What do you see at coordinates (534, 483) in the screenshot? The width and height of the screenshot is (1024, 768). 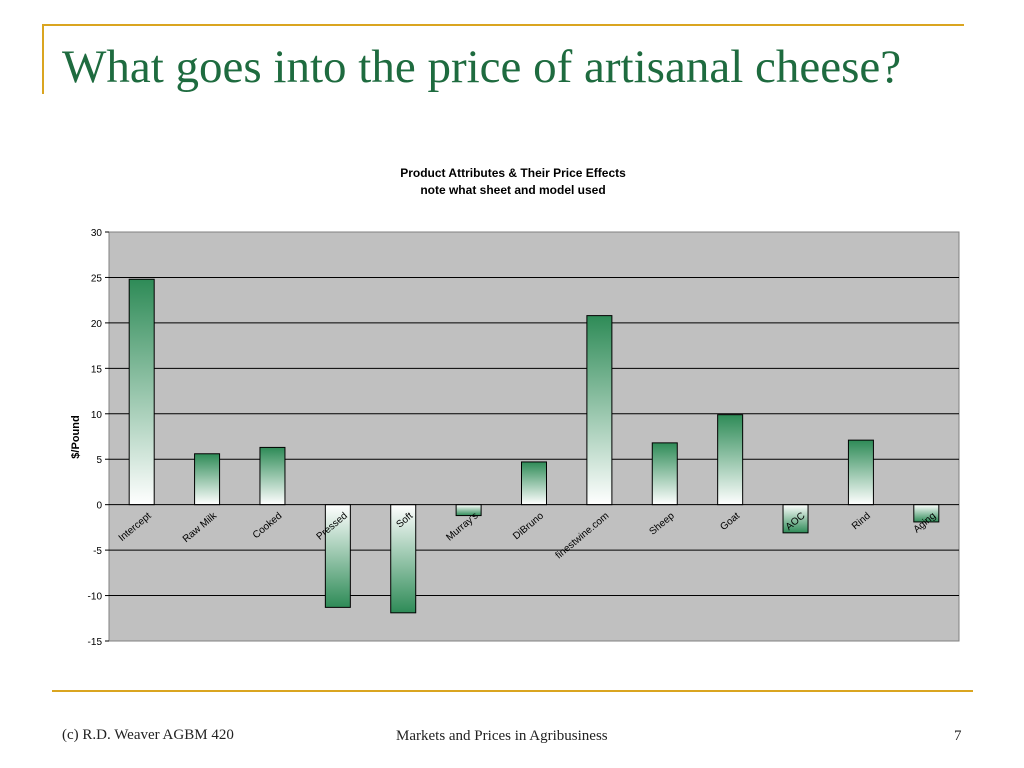 I see `bar-dibruno` at bounding box center [534, 483].